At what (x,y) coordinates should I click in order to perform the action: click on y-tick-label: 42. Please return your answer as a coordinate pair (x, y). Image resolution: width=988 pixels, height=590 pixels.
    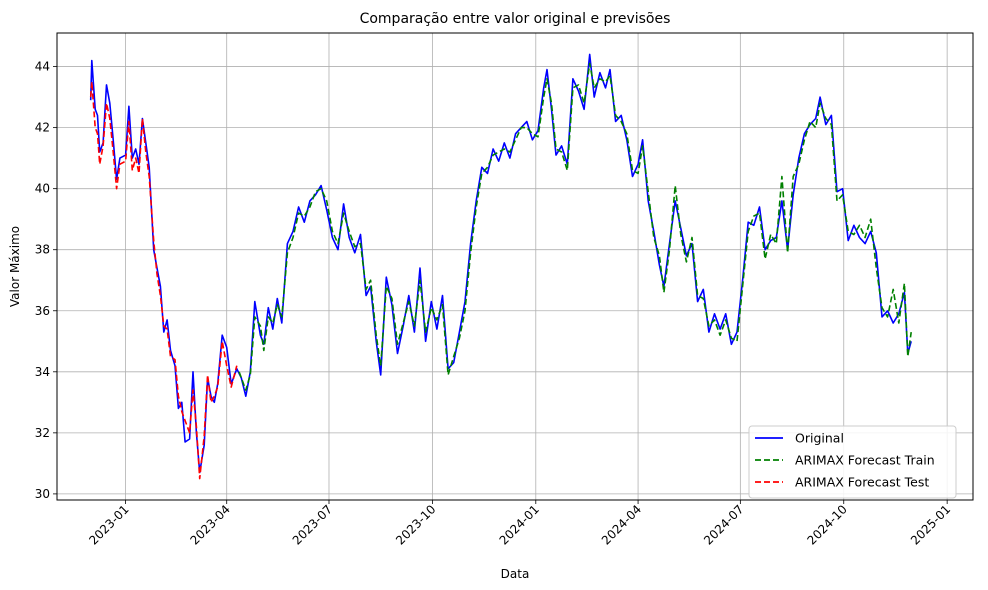
    Looking at the image, I should click on (42, 128).